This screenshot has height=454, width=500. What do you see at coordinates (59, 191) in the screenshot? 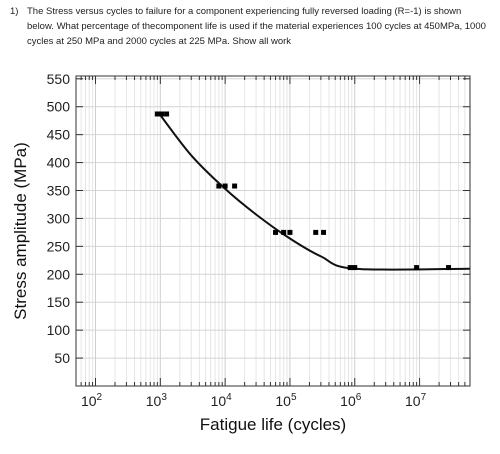
I see `y-tick-label: 350` at bounding box center [59, 191].